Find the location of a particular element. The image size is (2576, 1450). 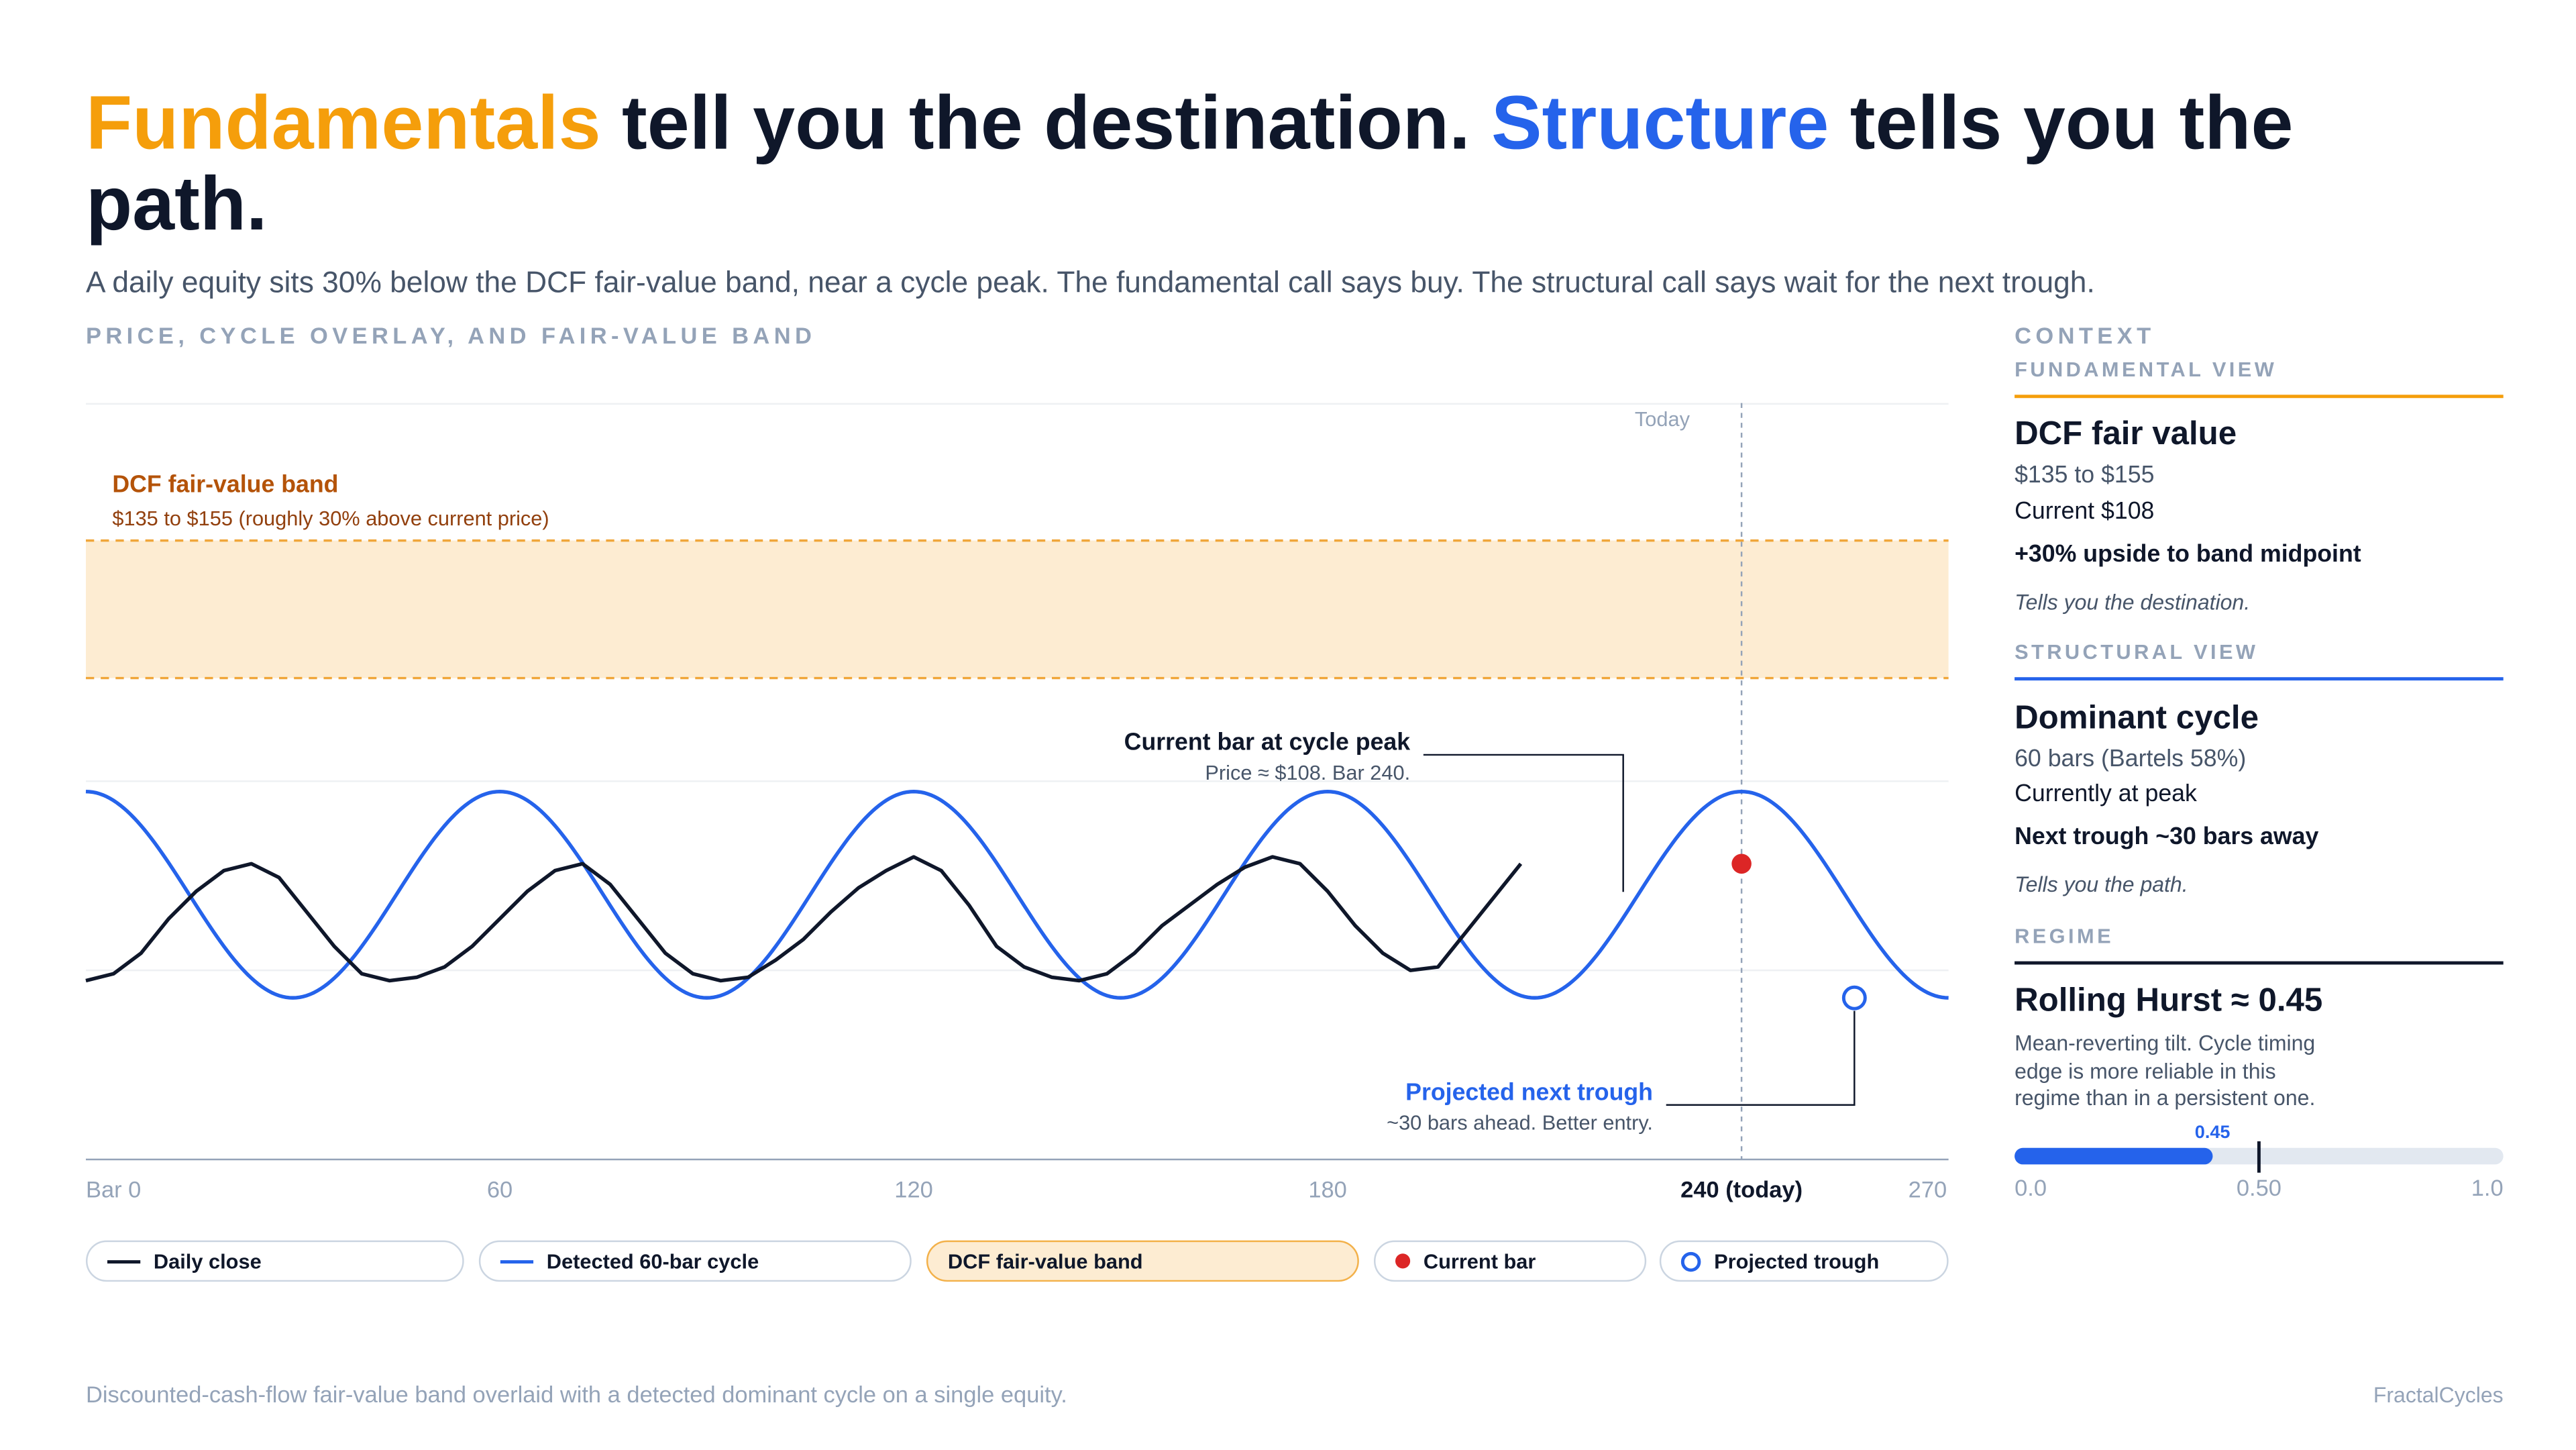

fundamental-view-rule is located at coordinates (2259, 397).